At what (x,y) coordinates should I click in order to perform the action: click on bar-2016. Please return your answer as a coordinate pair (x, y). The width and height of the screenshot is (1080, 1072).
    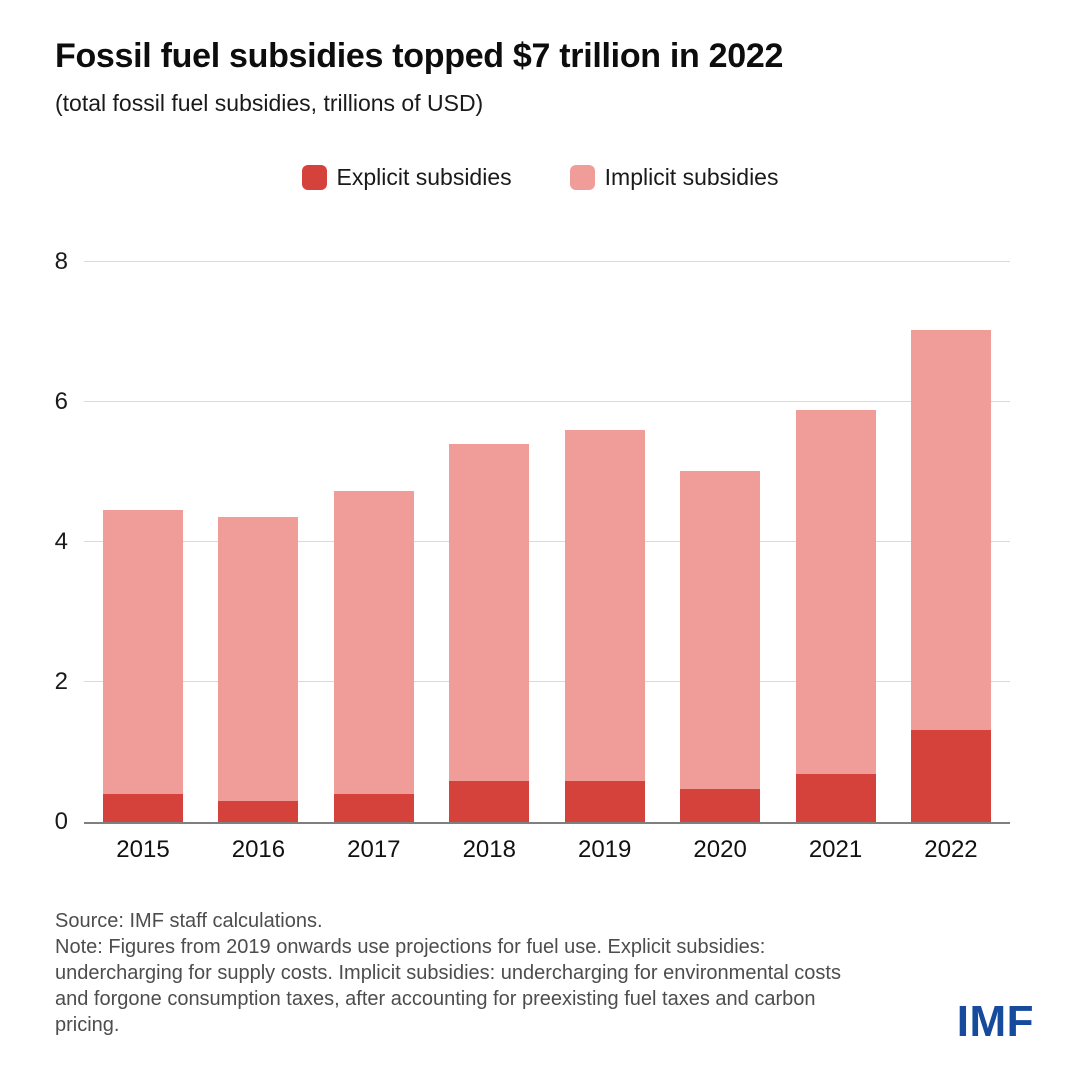
    Looking at the image, I should click on (258, 542).